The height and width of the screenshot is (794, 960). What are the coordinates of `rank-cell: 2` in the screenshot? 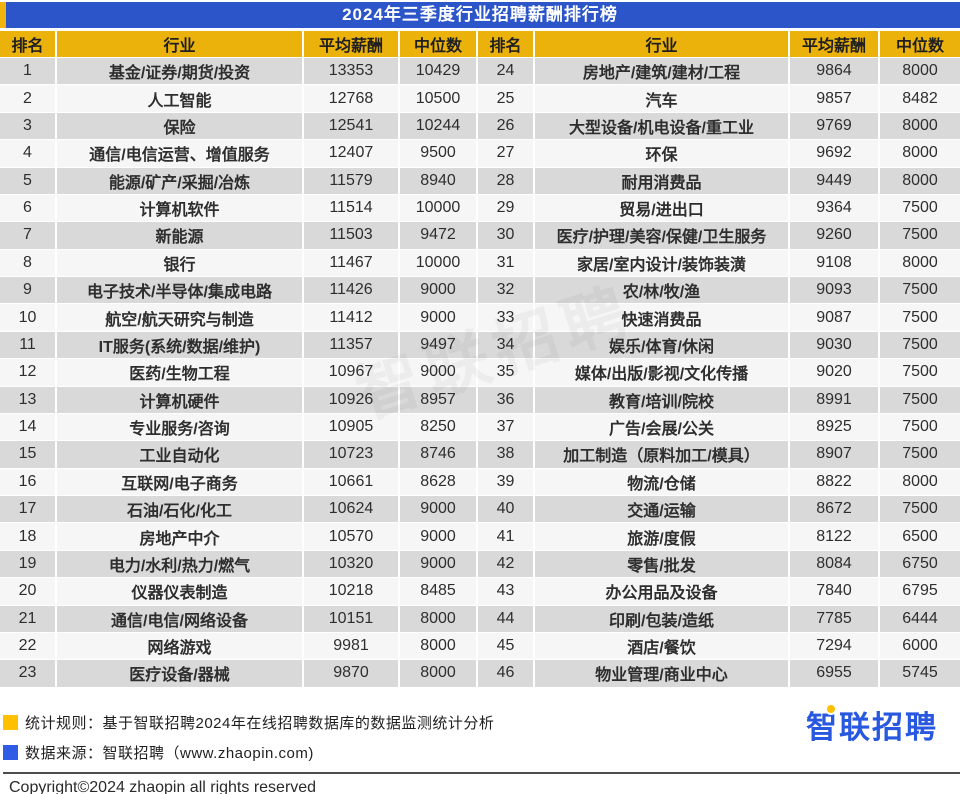 It's located at (28, 99).